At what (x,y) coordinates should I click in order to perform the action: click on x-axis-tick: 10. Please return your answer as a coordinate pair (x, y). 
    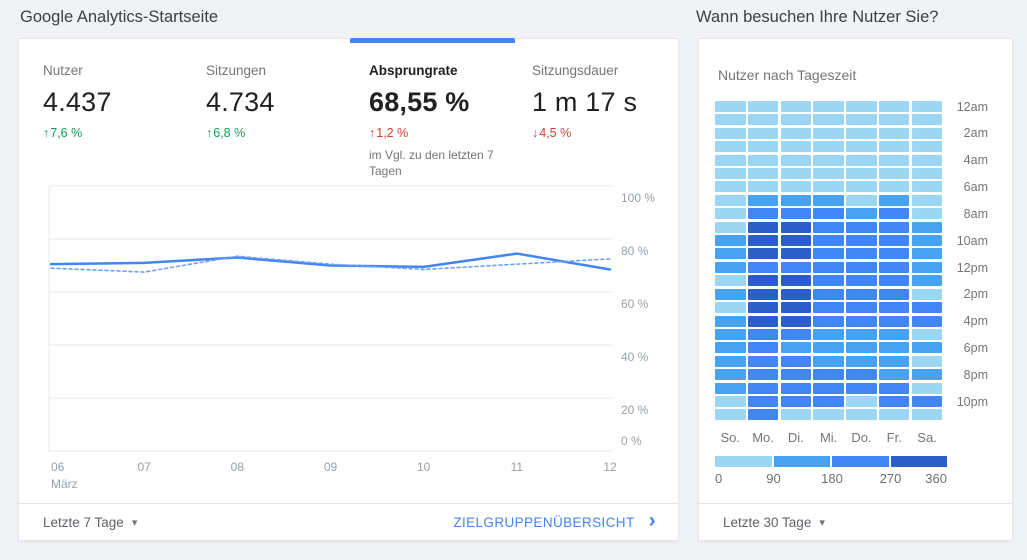
    Looking at the image, I should click on (424, 467).